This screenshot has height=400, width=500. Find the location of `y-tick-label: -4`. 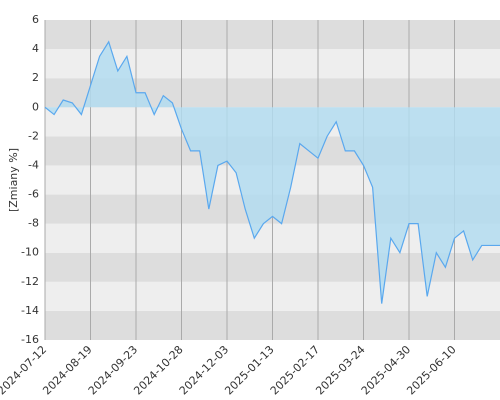

y-tick-label: -4 is located at coordinates (33, 164).